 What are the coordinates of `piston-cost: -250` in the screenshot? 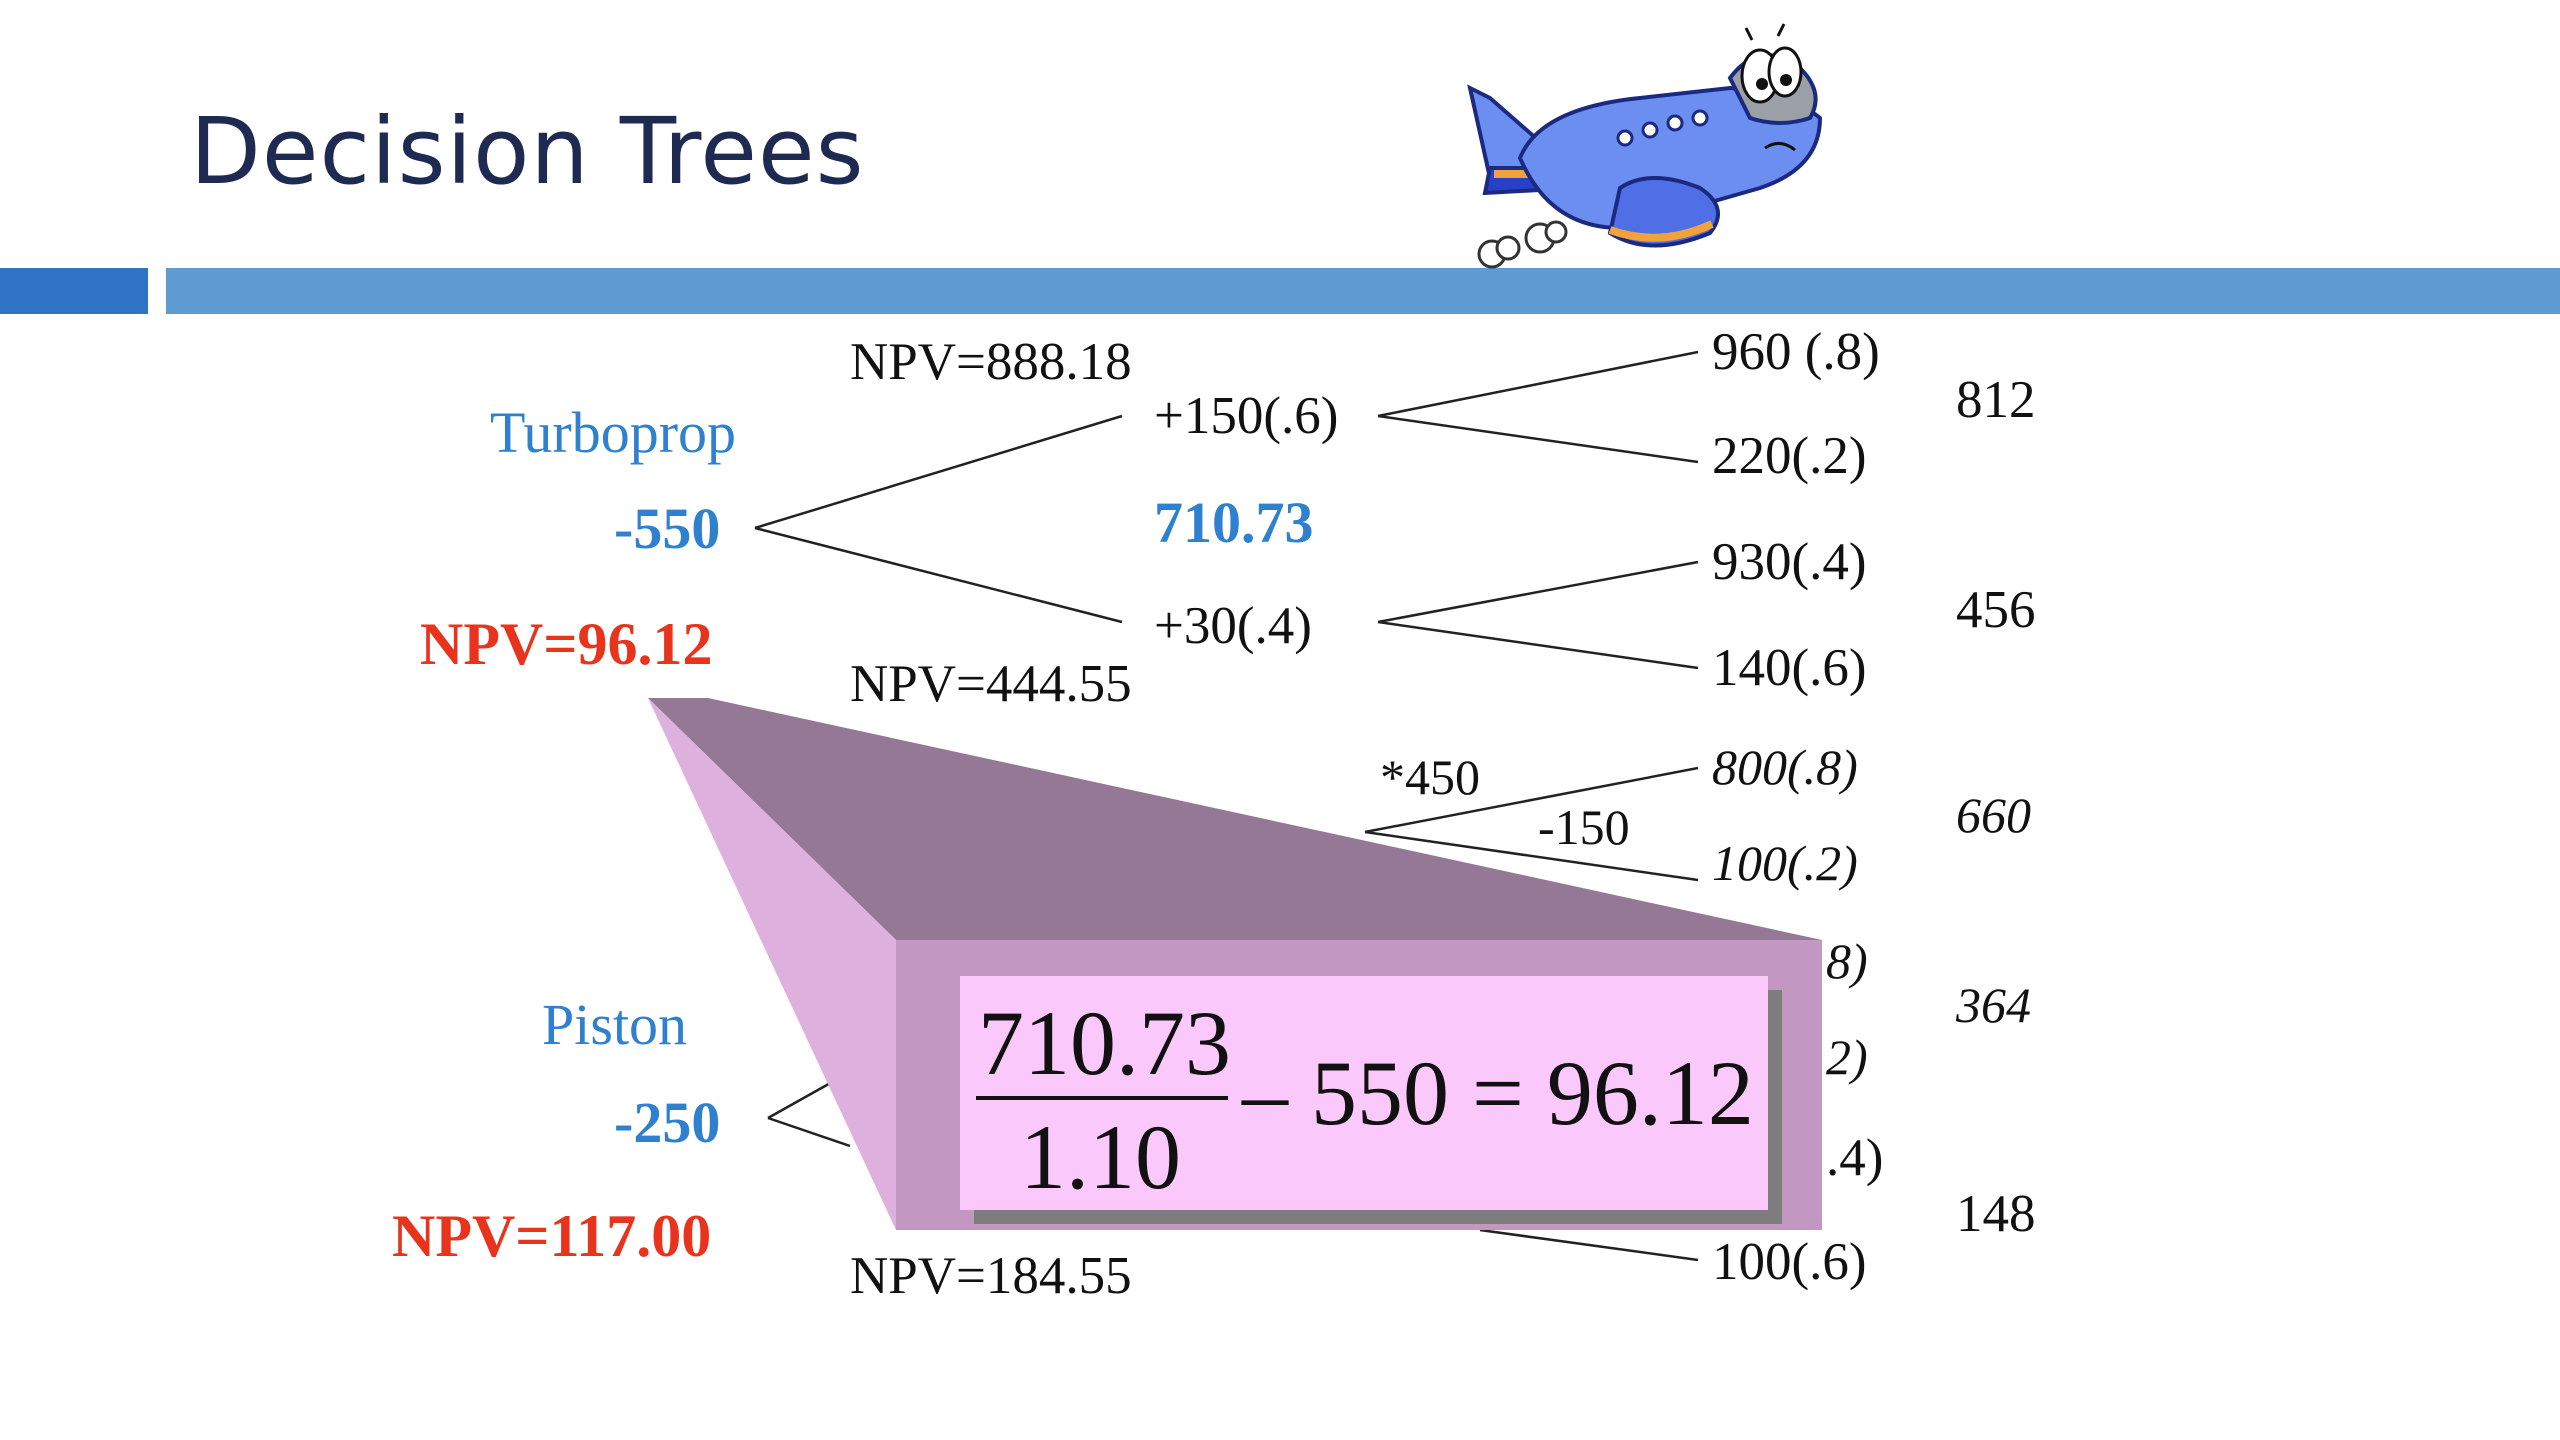 It's located at (667, 1122).